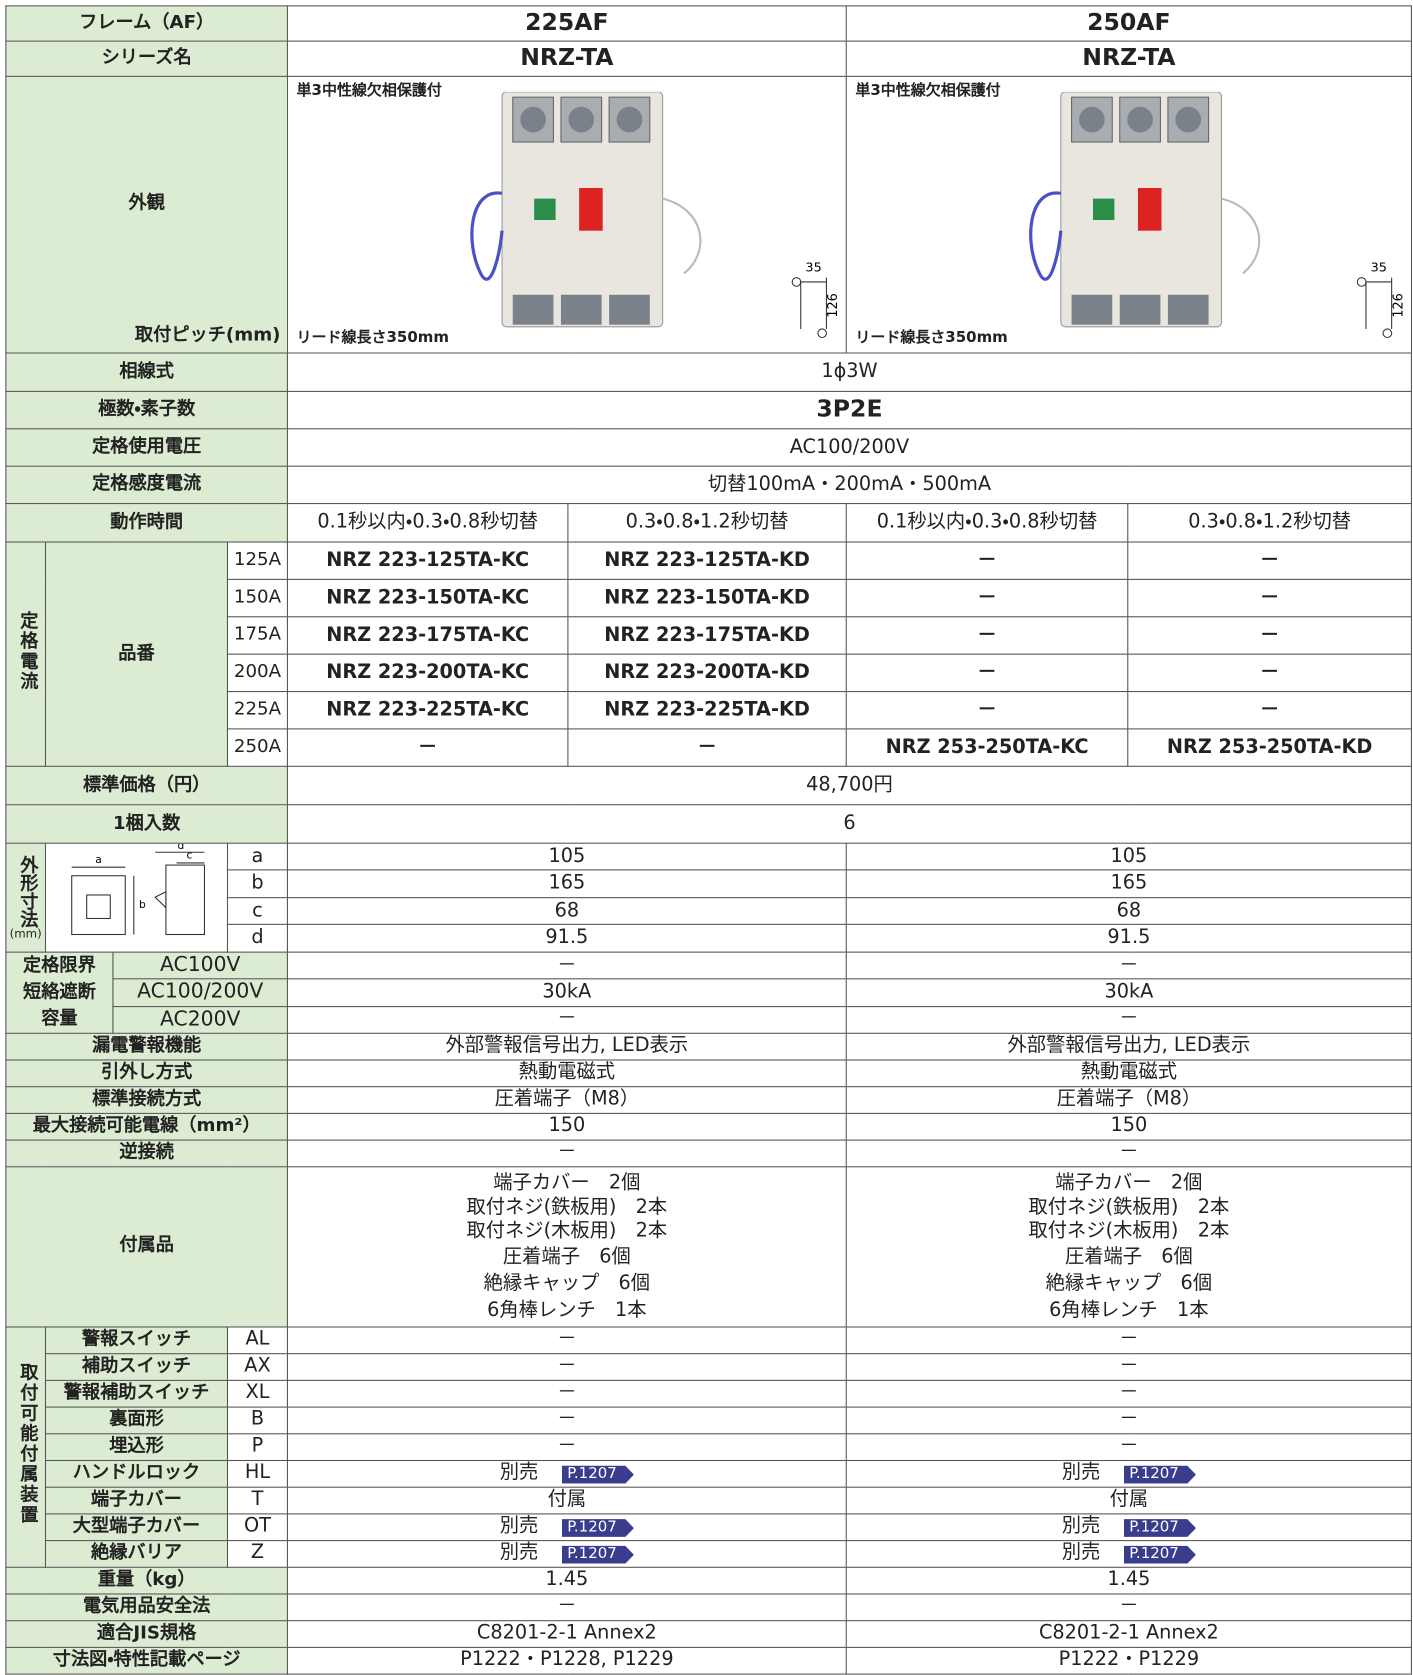  Describe the element at coordinates (1129, 23) in the screenshot. I see `header-value: 250AF` at that location.